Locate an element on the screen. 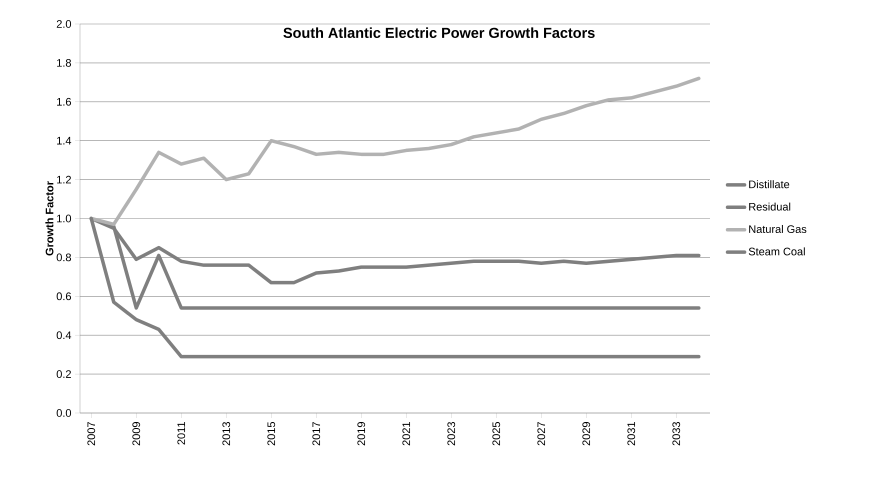  y-tick-label: 1.0 is located at coordinates (64, 218).